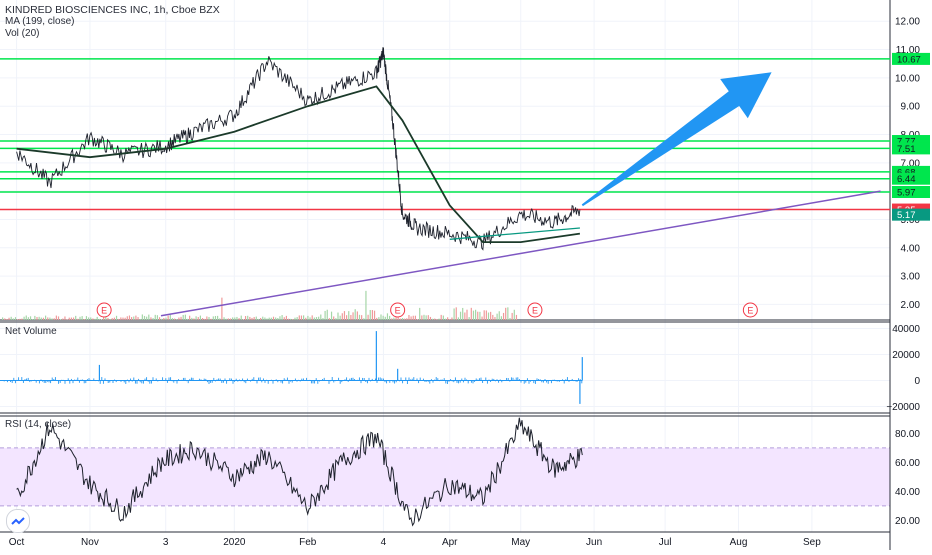 Image resolution: width=932 pixels, height=555 pixels. I want to click on y-tick-label: 3.00, so click(911, 277).